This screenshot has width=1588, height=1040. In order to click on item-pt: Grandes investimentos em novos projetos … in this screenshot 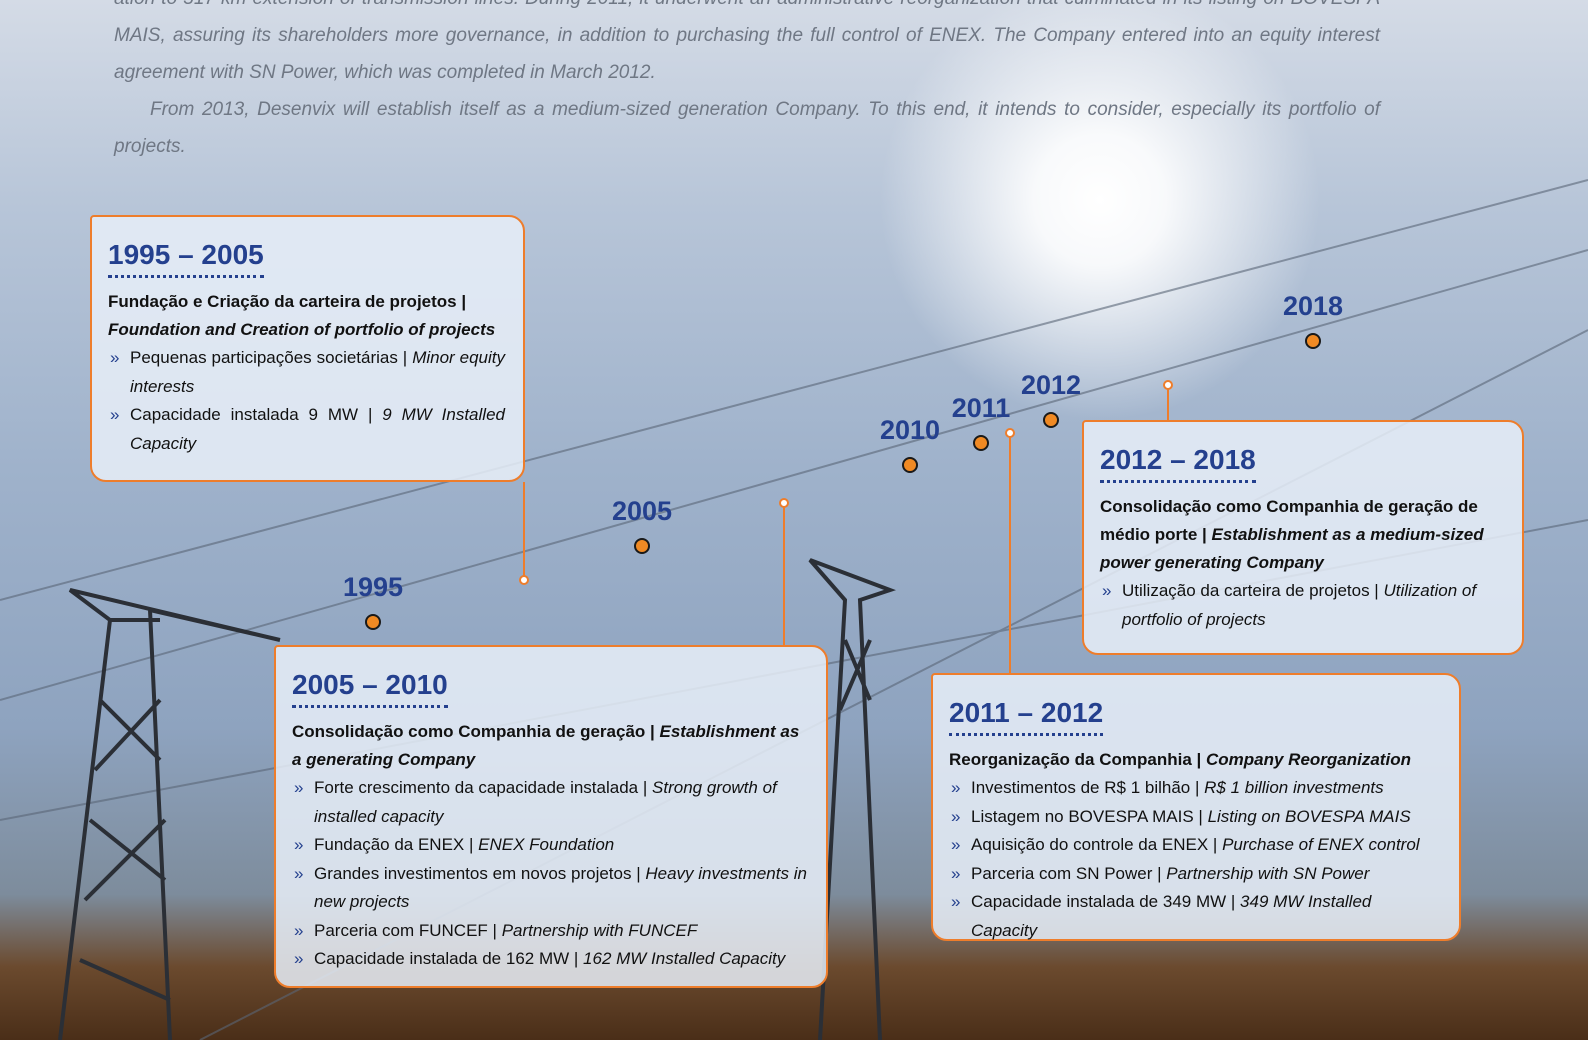, I will do `click(477, 873)`.